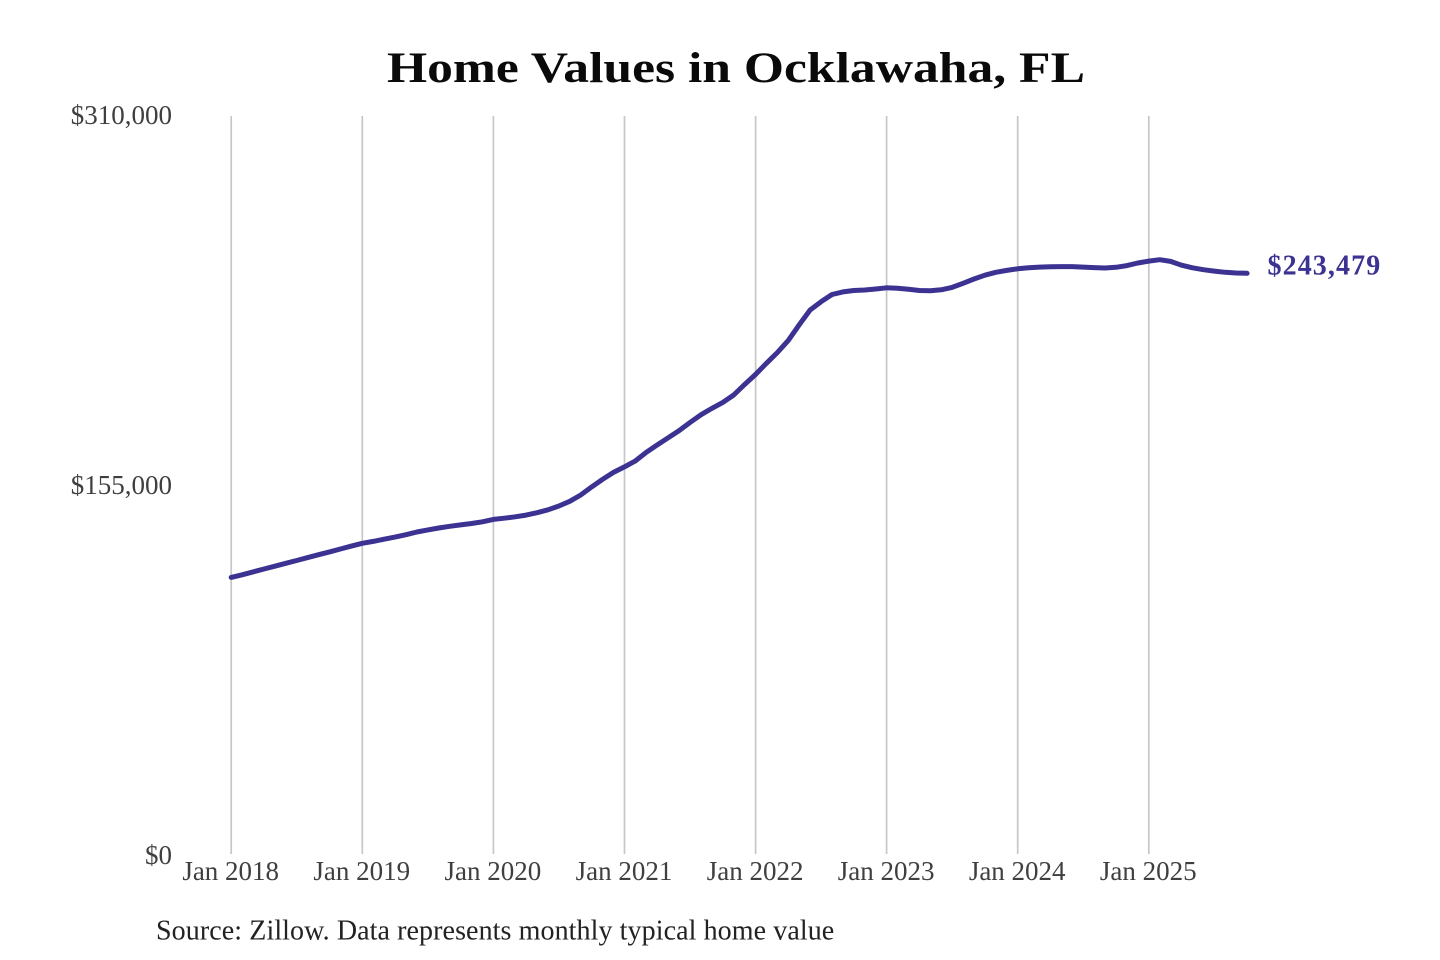  What do you see at coordinates (121, 115) in the screenshot?
I see `svg-text: $310,000` at bounding box center [121, 115].